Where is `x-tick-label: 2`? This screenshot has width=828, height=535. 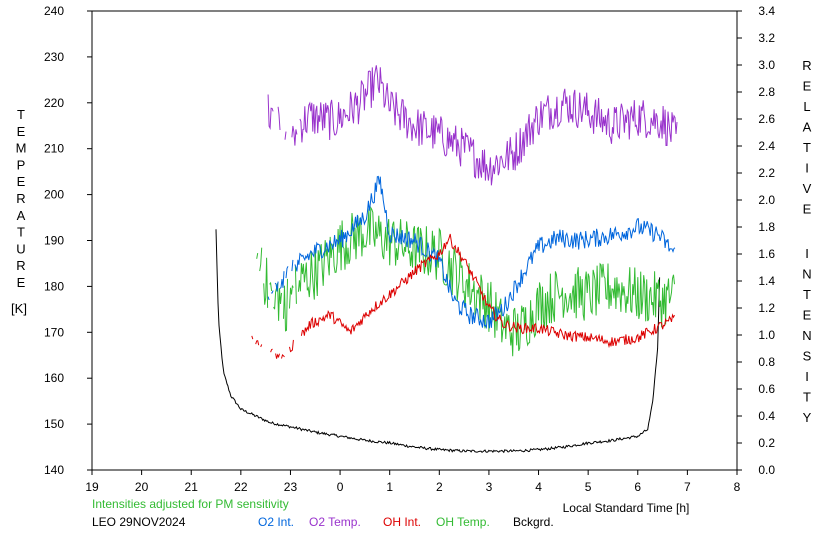
x-tick-label: 2 is located at coordinates (439, 487).